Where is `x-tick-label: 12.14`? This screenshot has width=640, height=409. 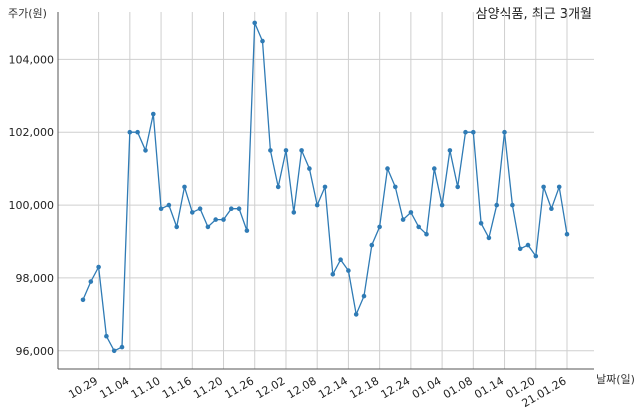
x-tick-label: 12.14 is located at coordinates (333, 387).